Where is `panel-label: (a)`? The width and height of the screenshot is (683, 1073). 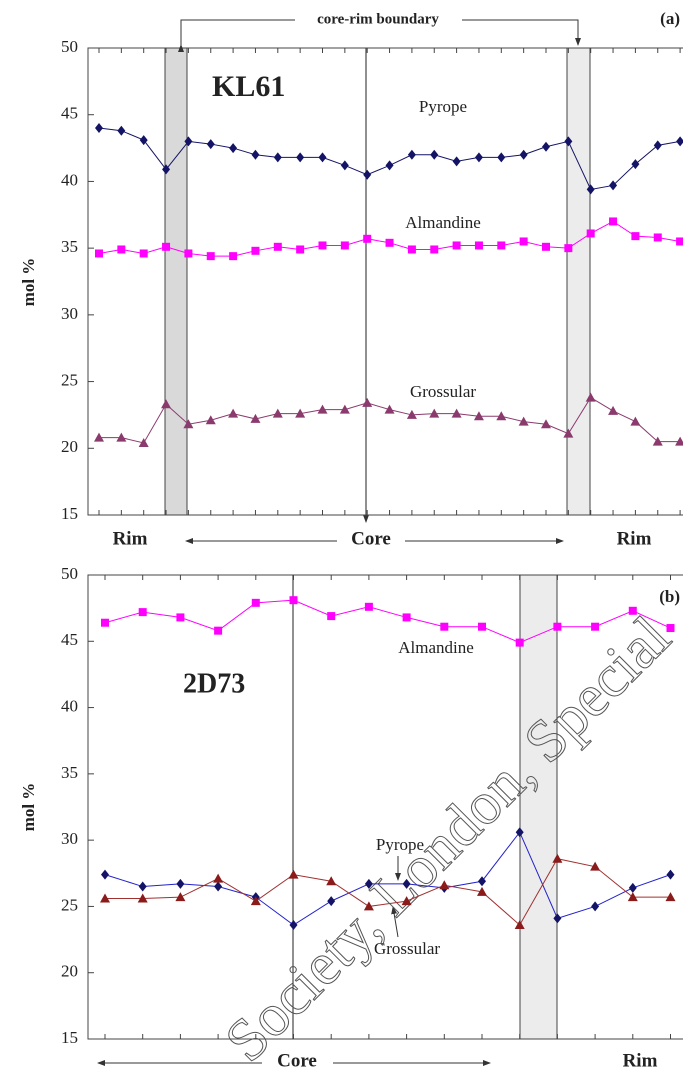
panel-label: (a) is located at coordinates (670, 18).